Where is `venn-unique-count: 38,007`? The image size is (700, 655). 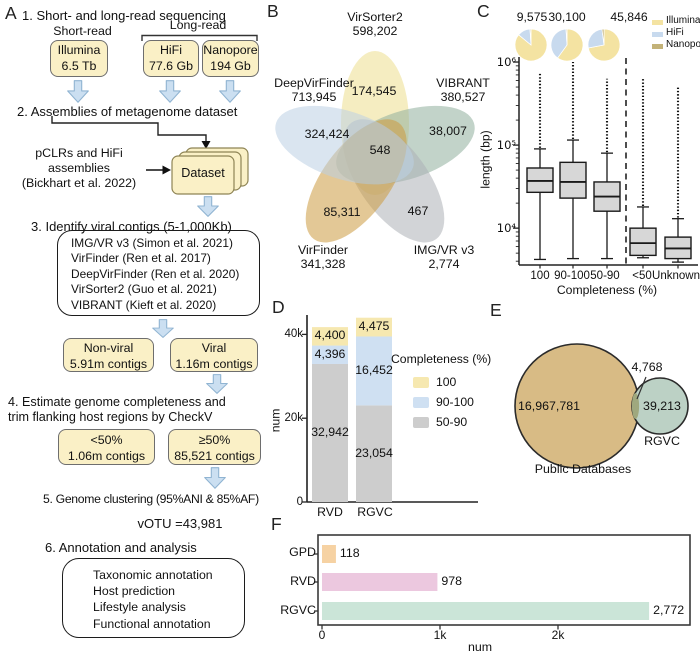
venn-unique-count: 38,007 is located at coordinates (448, 131).